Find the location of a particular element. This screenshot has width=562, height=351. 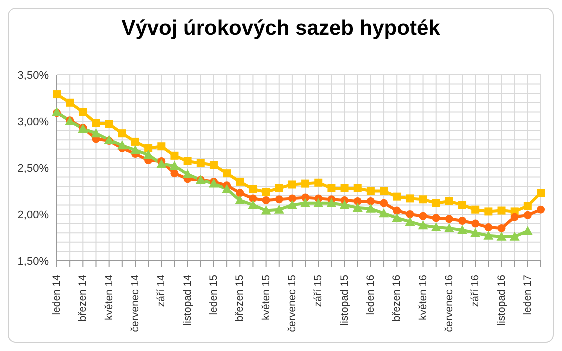

x-tick-label: březen 14 is located at coordinates (83, 298).